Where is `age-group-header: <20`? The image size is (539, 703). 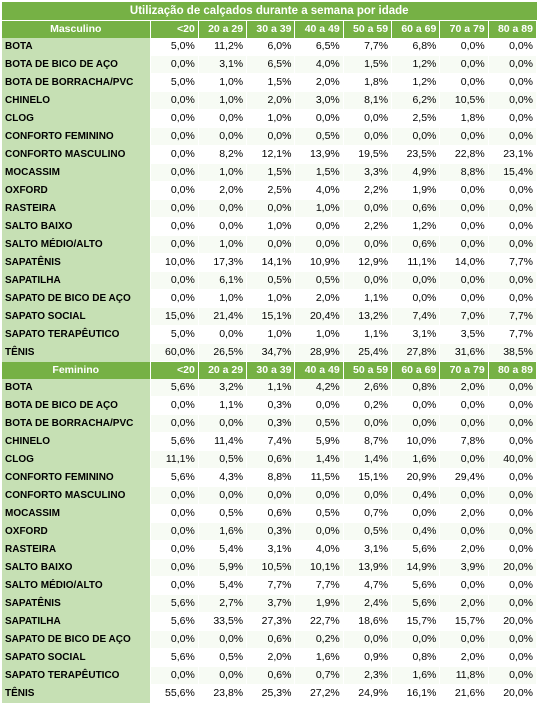 age-group-header: <20 is located at coordinates (174, 29).